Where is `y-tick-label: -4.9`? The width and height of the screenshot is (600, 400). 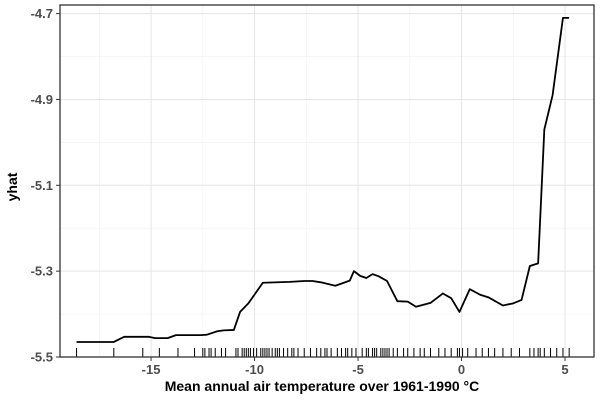 y-tick-label: -4.9 is located at coordinates (42, 99).